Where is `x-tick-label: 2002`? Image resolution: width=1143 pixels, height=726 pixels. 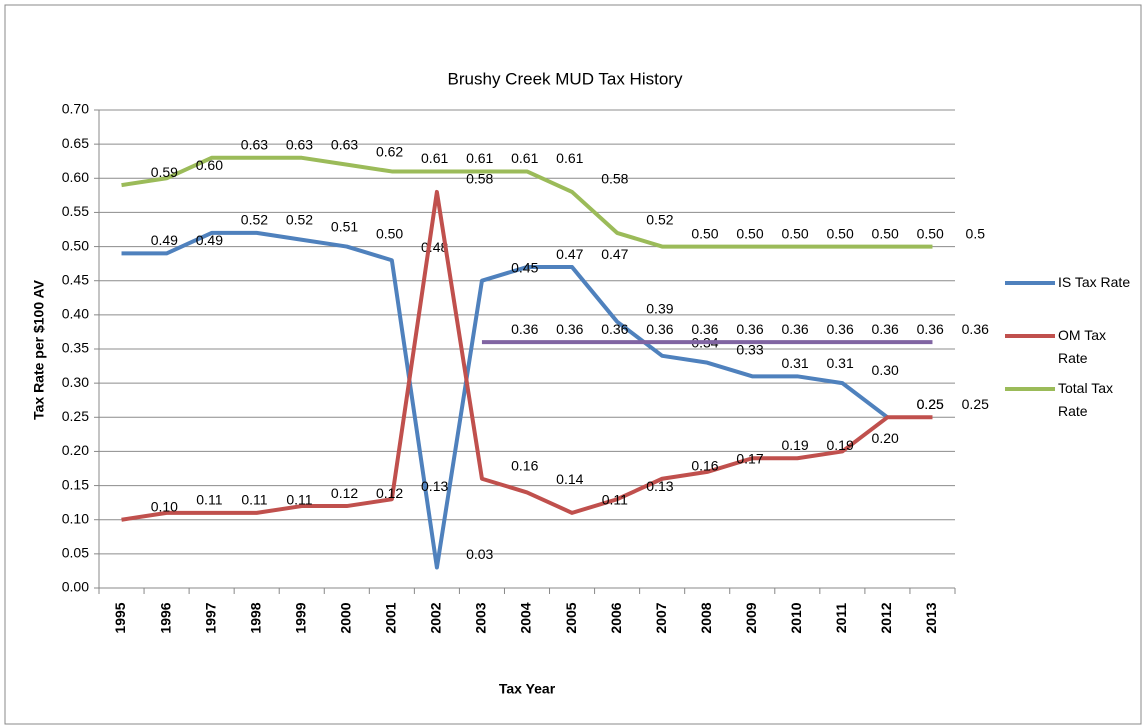 x-tick-label: 2002 is located at coordinates (436, 617).